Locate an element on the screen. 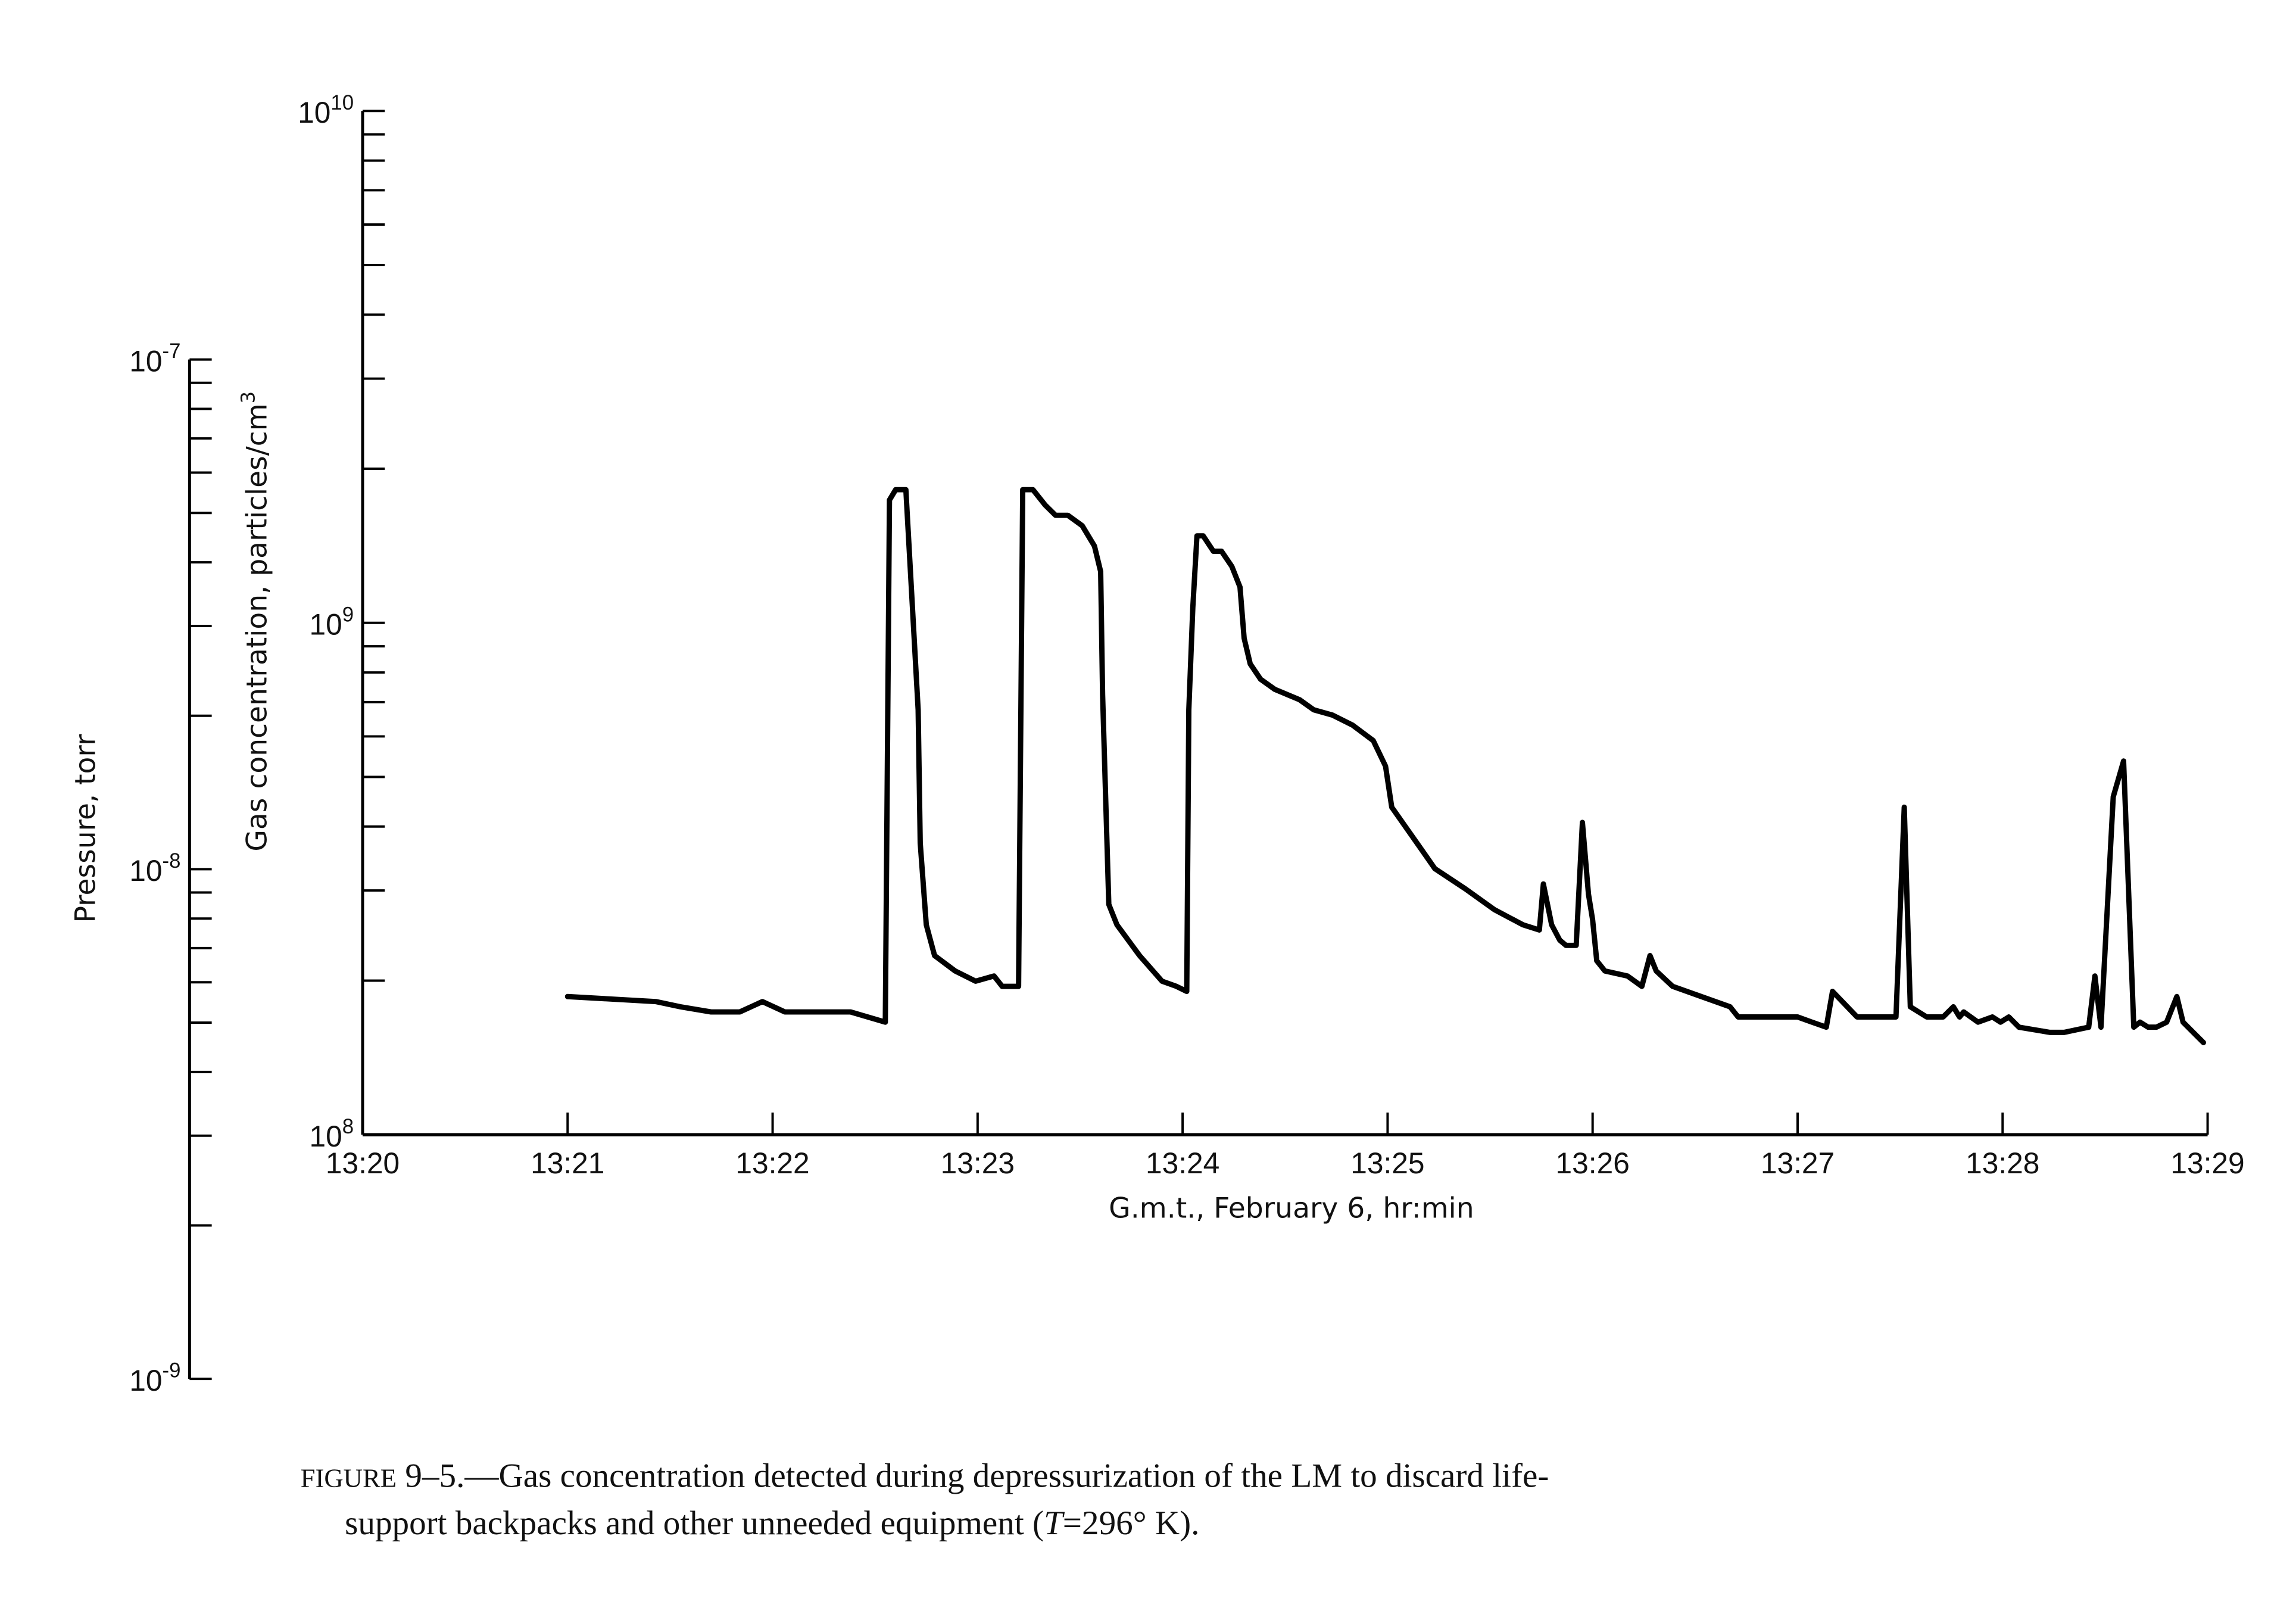 This screenshot has width=2296, height=1620. pressure-tick-label: 10⁻⁹ is located at coordinates (154, 1378).